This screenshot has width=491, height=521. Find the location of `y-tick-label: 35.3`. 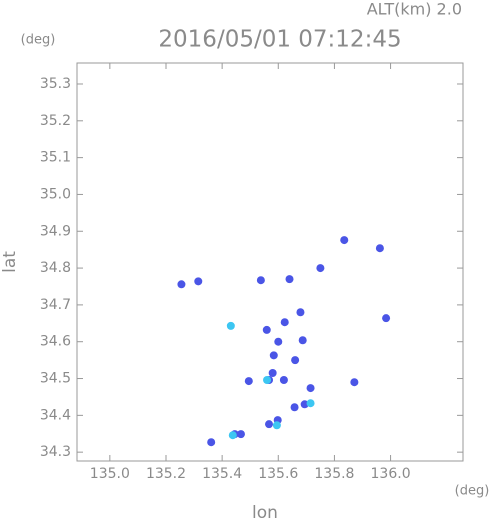

y-tick-label: 35.3 is located at coordinates (55, 84).